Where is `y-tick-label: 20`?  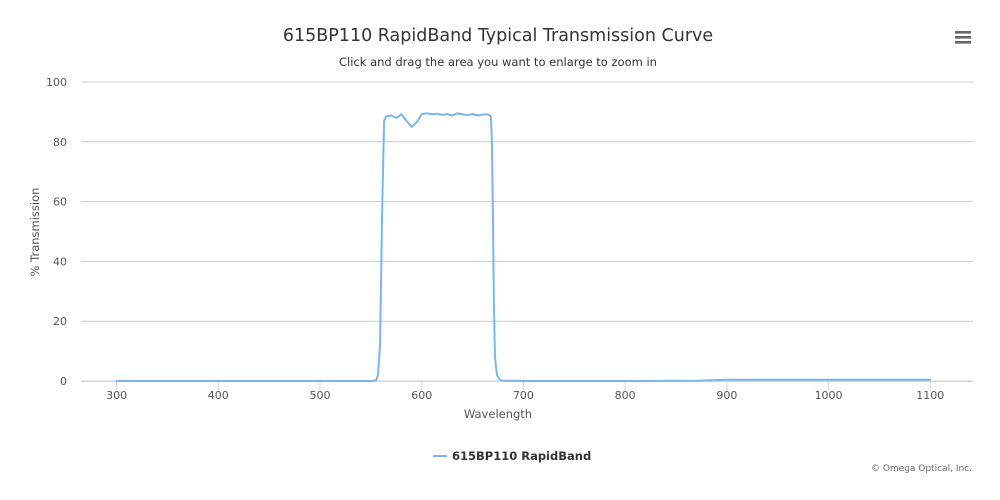
y-tick-label: 20 is located at coordinates (60, 321).